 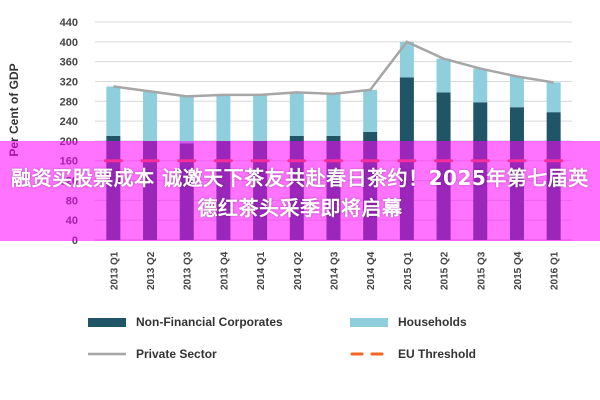 I want to click on x-tick-label: 2013 Q3, so click(x=188, y=270).